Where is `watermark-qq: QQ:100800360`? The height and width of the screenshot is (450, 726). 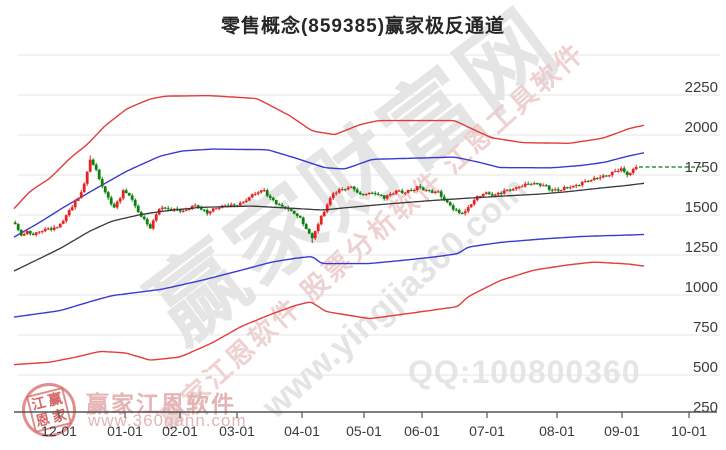 watermark-qq: QQ:100800360 is located at coordinates (524, 372).